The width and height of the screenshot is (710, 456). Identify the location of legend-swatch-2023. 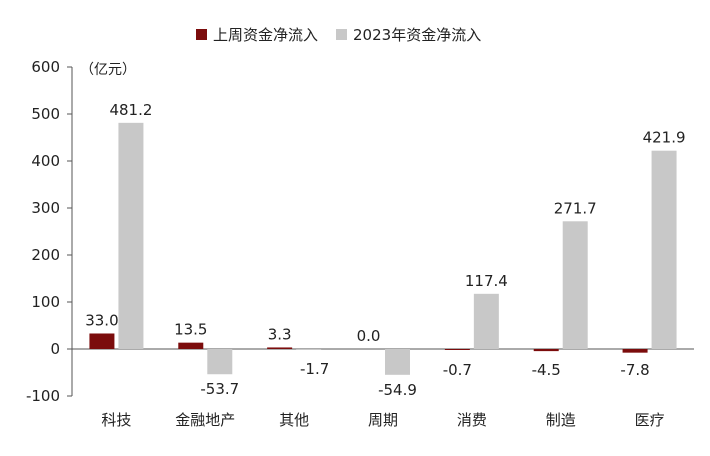
(342, 34).